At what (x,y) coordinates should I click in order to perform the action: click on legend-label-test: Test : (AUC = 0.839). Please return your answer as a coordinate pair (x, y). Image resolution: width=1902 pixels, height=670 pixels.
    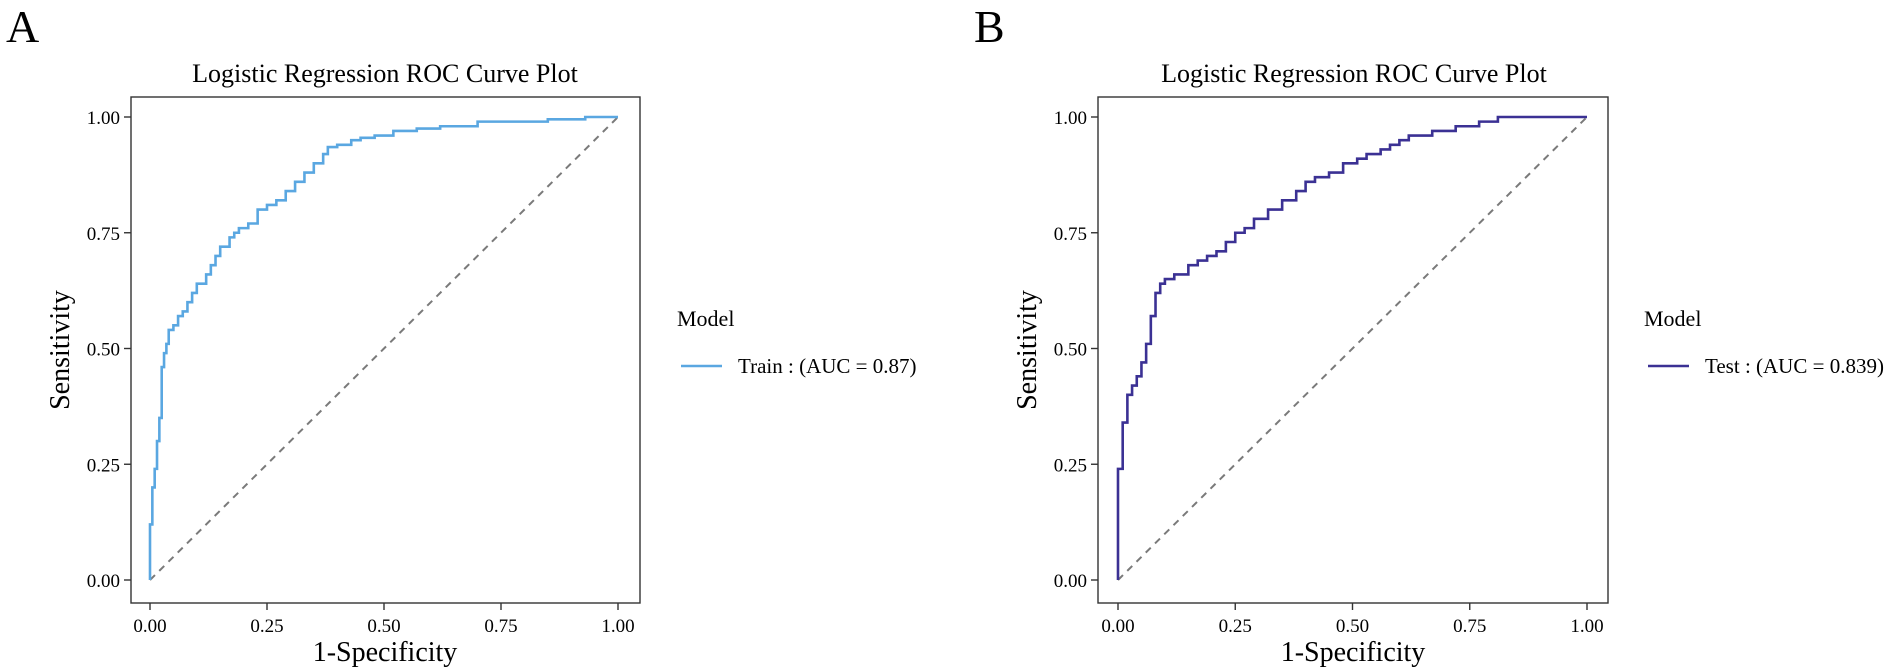
    Looking at the image, I should click on (1794, 366).